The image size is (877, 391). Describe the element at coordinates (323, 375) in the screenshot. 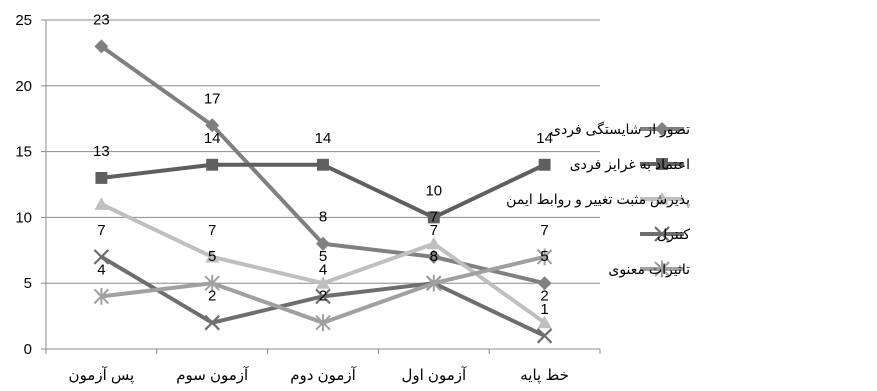

I see `x-tick-label: آزمون دوم` at that location.